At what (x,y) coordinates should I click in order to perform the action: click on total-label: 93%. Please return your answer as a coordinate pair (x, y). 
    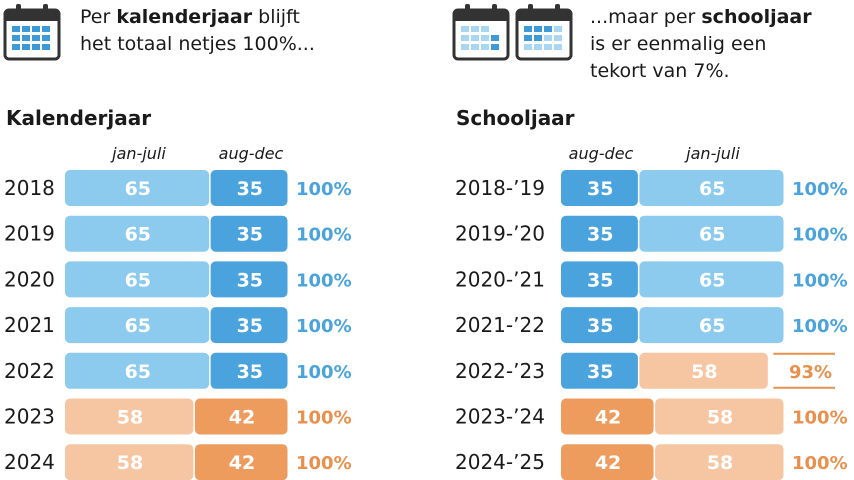
    Looking at the image, I should click on (810, 372).